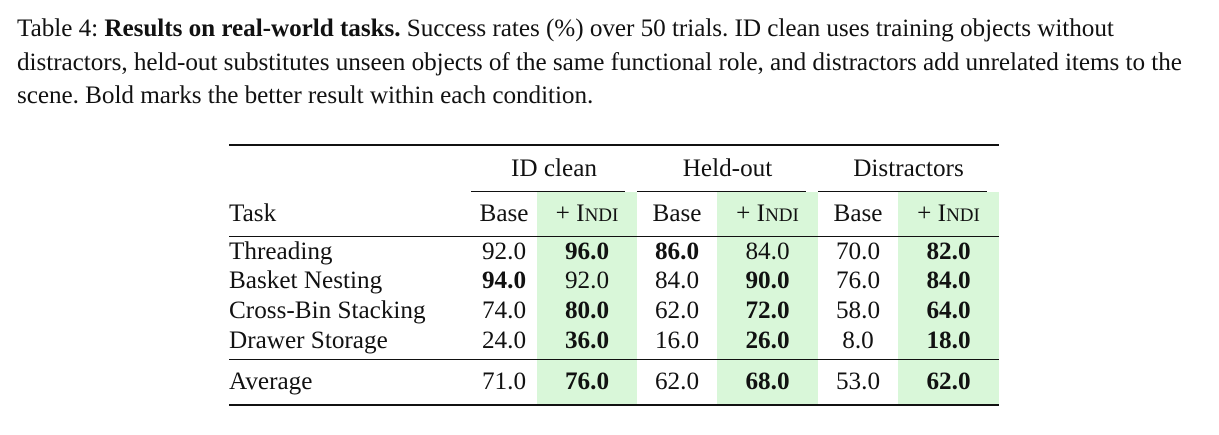  I want to click on caption-title: Results on real-world tasks., so click(252, 28).